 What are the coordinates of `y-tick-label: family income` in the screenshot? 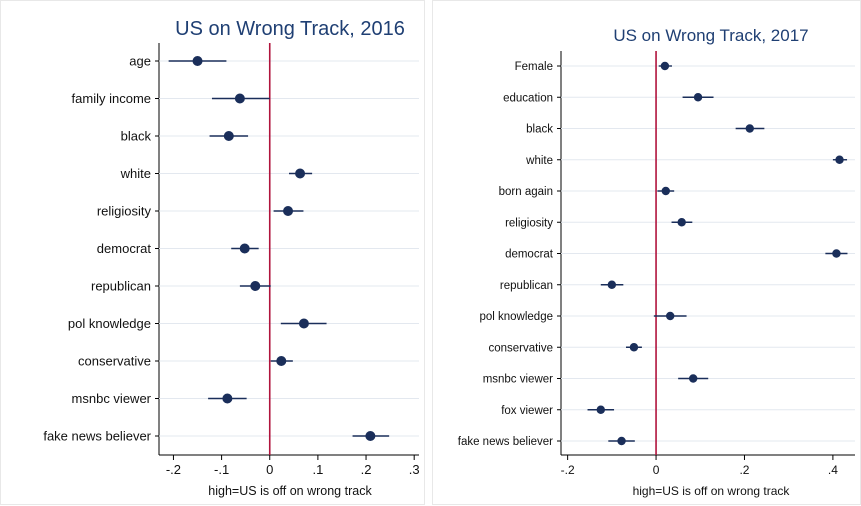 It's located at (111, 98).